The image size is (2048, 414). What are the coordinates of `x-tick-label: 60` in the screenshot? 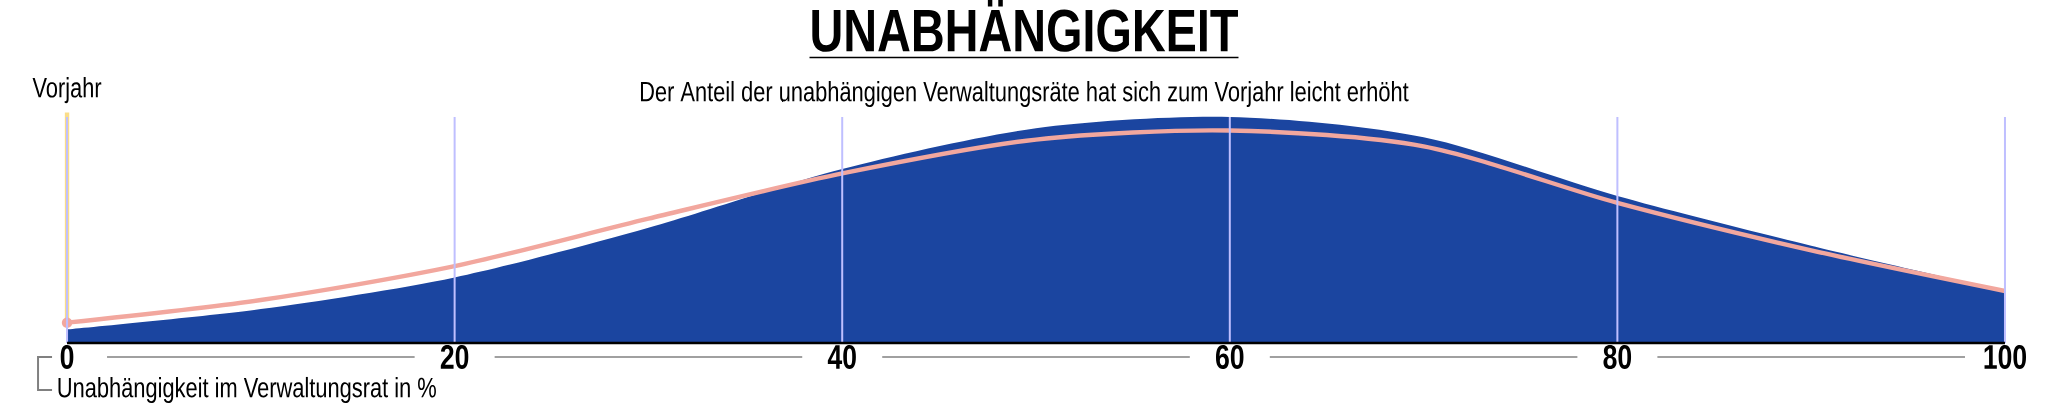 It's located at (1229, 356).